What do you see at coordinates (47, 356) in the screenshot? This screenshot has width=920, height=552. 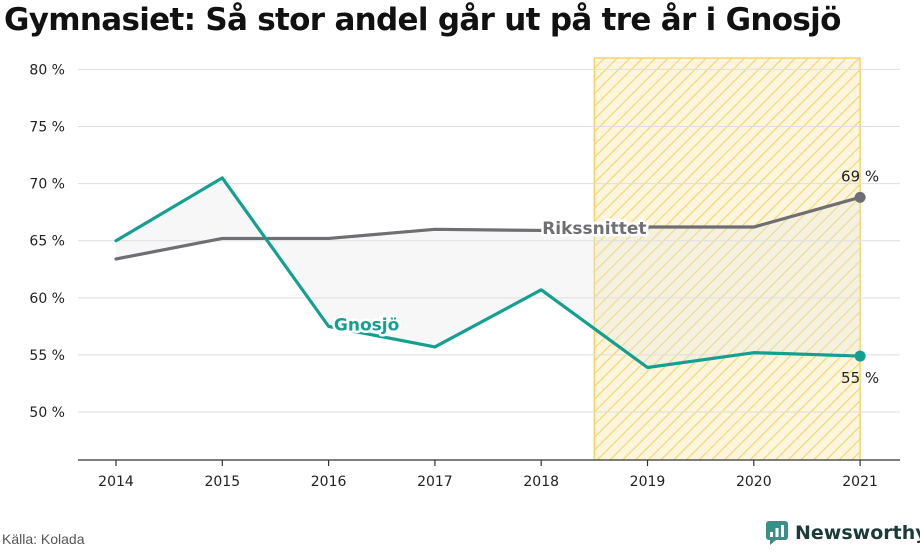 I see `y-tick-label: 55 %` at bounding box center [47, 356].